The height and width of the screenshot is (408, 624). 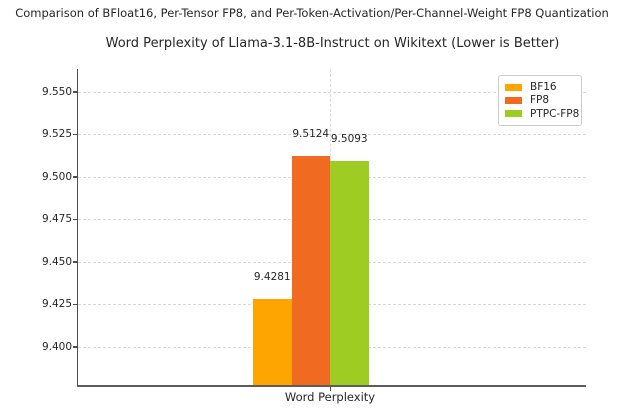 I want to click on x-tick-label: Word Perplexity, so click(x=330, y=397).